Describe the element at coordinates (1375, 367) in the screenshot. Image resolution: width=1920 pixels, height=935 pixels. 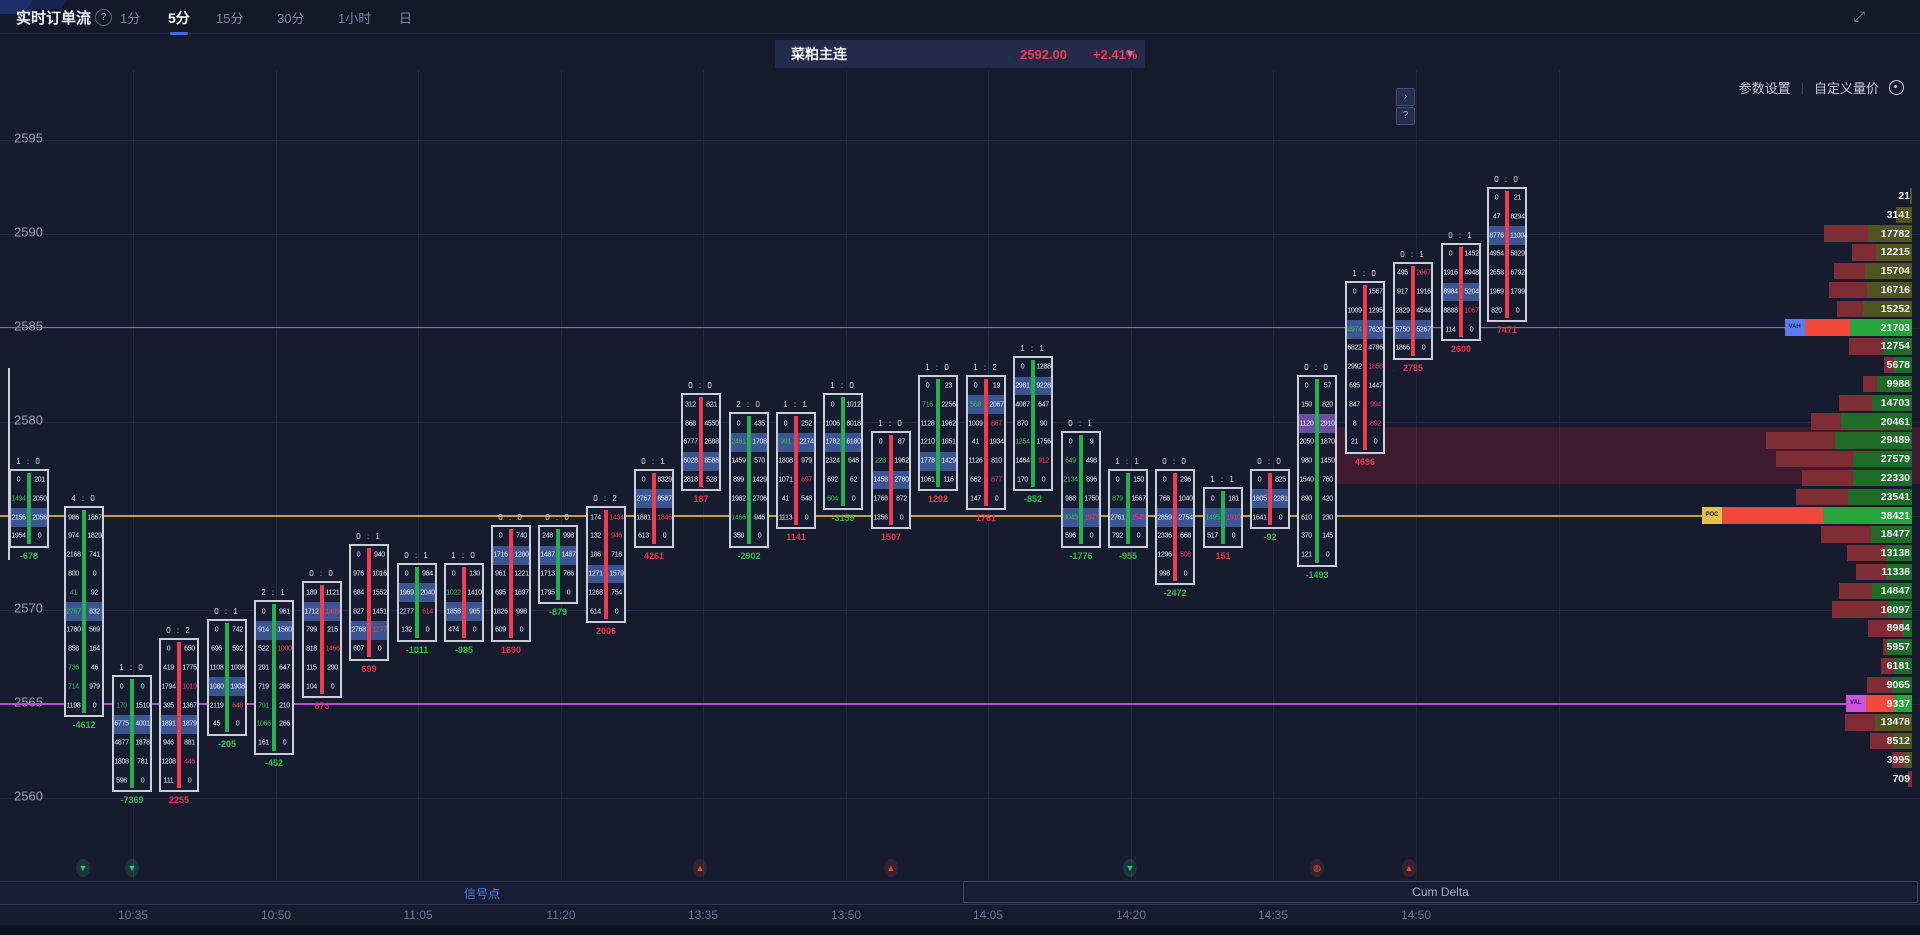
I see `ask-volume: 1858` at that location.